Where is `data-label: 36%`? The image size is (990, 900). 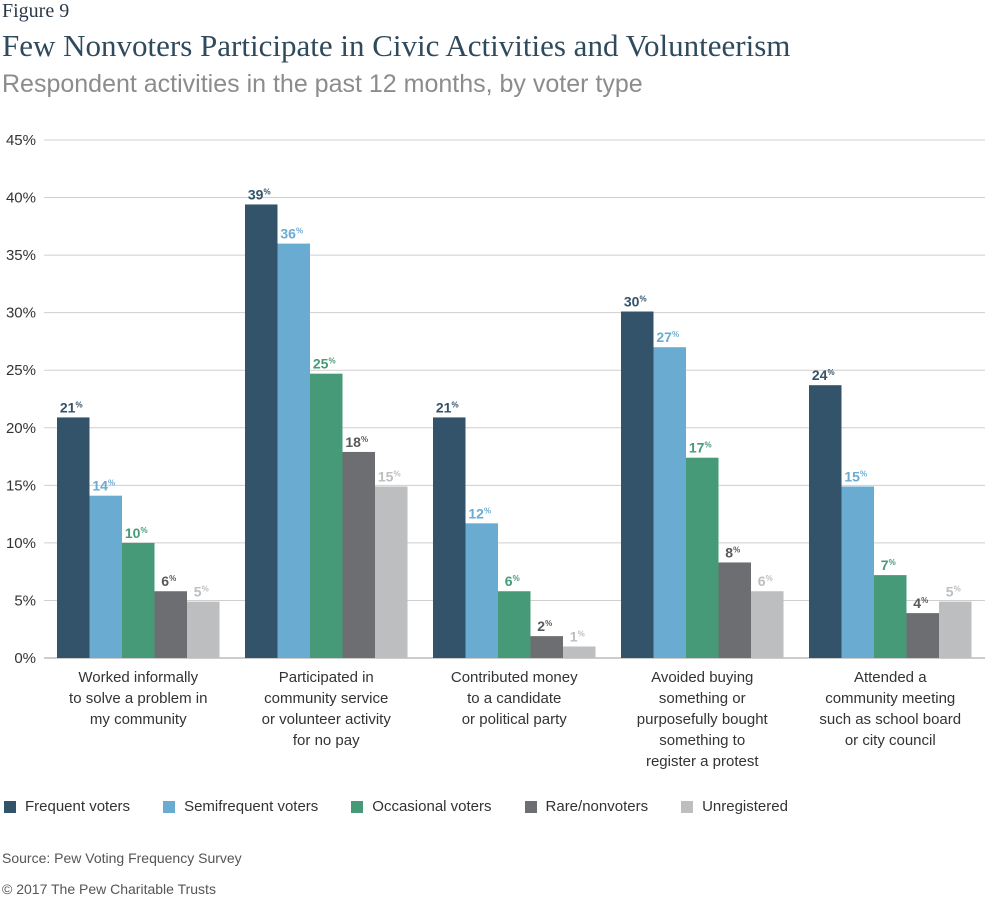 data-label: 36% is located at coordinates (291, 234).